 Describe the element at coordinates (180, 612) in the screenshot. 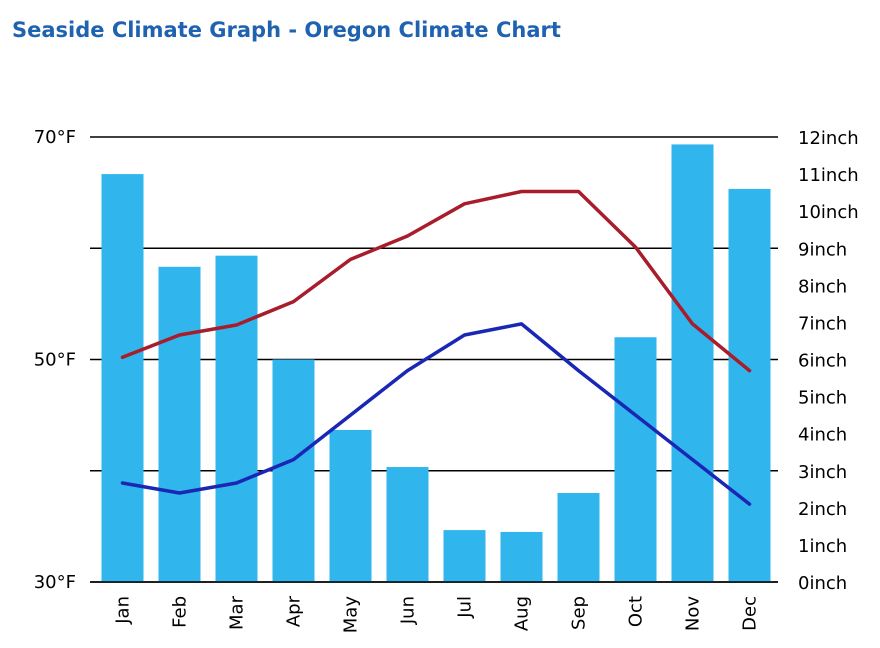

I see `x-tick-label-feb: Feb` at that location.